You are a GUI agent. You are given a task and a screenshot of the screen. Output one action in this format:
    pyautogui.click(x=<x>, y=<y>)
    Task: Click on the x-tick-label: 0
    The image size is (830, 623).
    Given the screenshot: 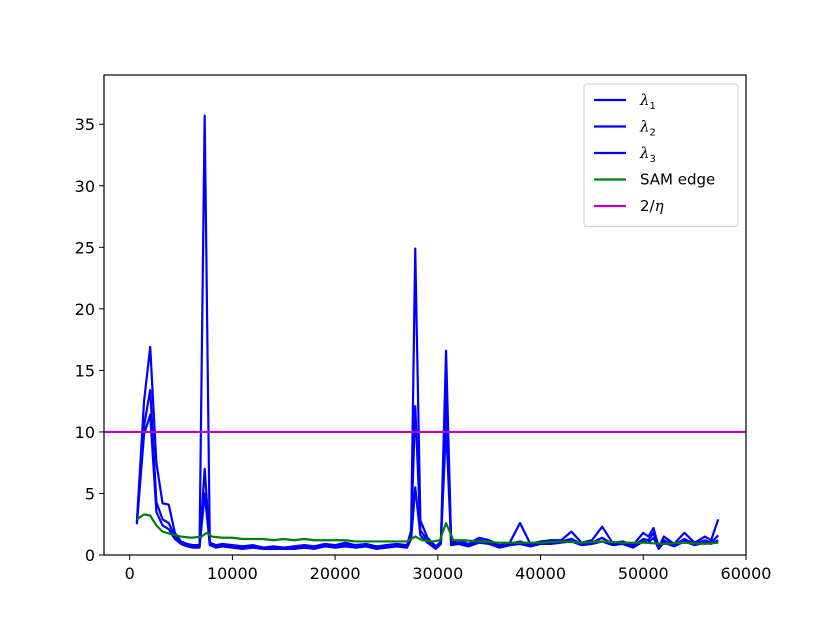 What is the action you would take?
    pyautogui.click(x=130, y=573)
    